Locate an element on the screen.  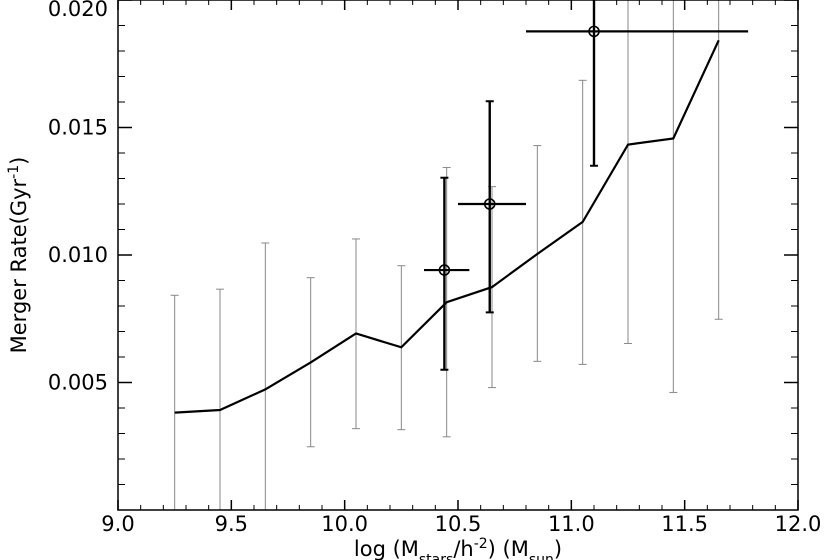
x-axis-label-sup: -2 is located at coordinates (481, 544).